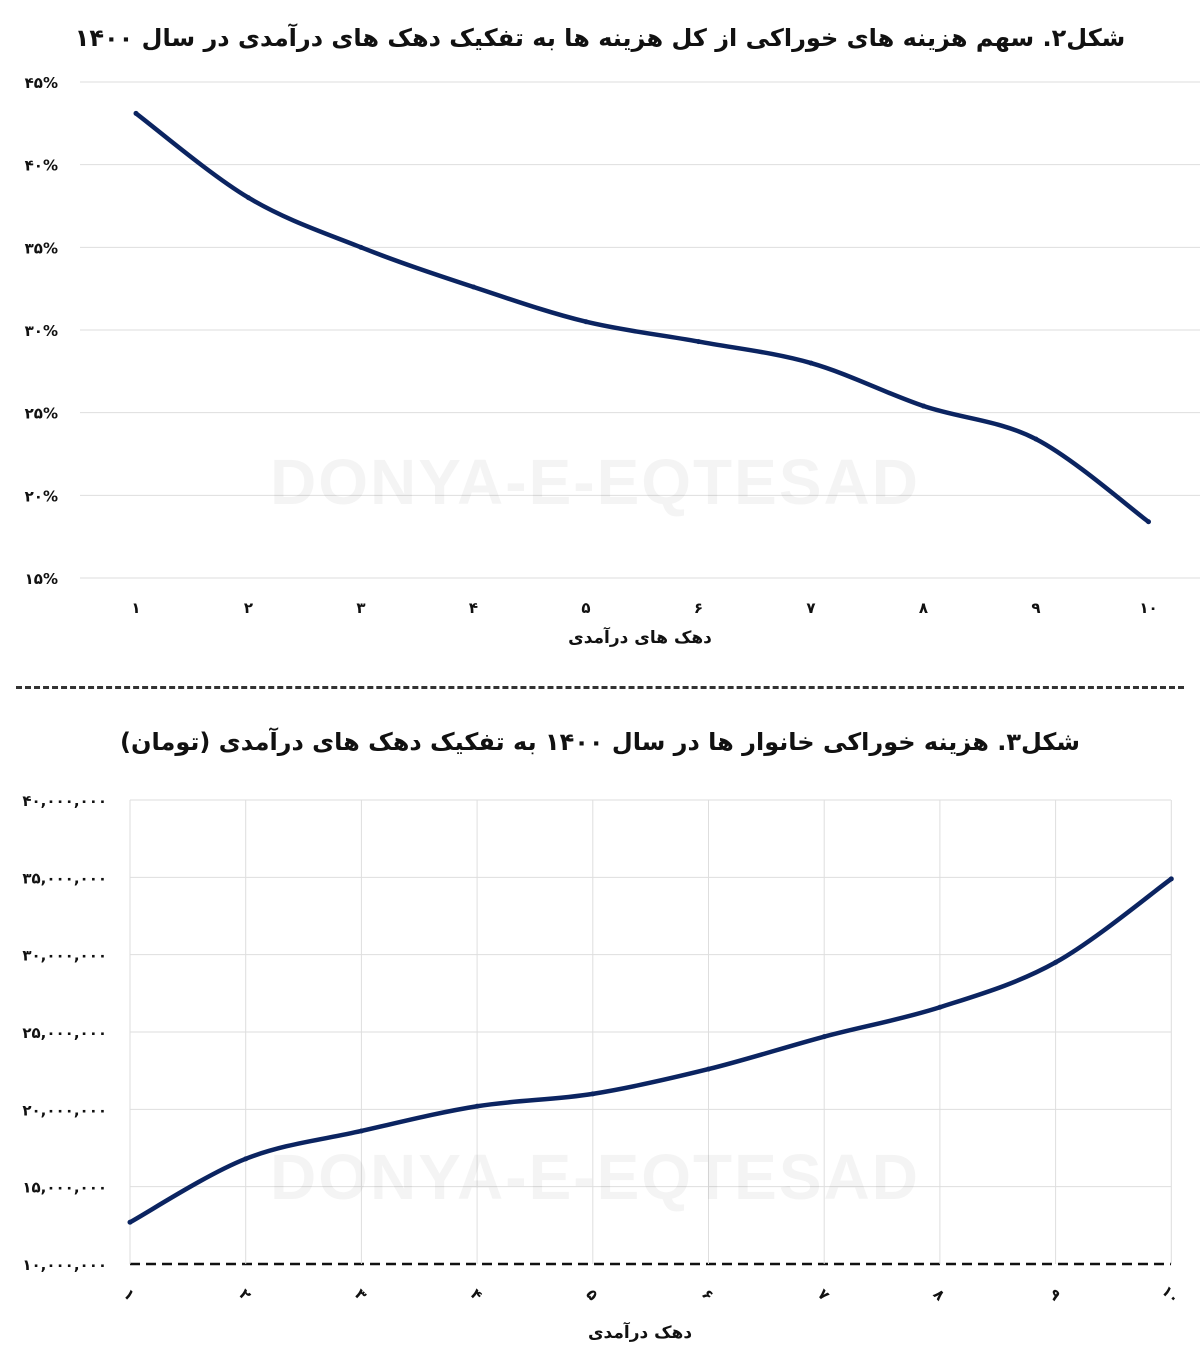 Image resolution: width=1200 pixels, height=1353 pixels. Describe the element at coordinates (64, 878) in the screenshot. I see `y-tick-label: ۳۵,۰۰۰,۰۰۰` at that location.